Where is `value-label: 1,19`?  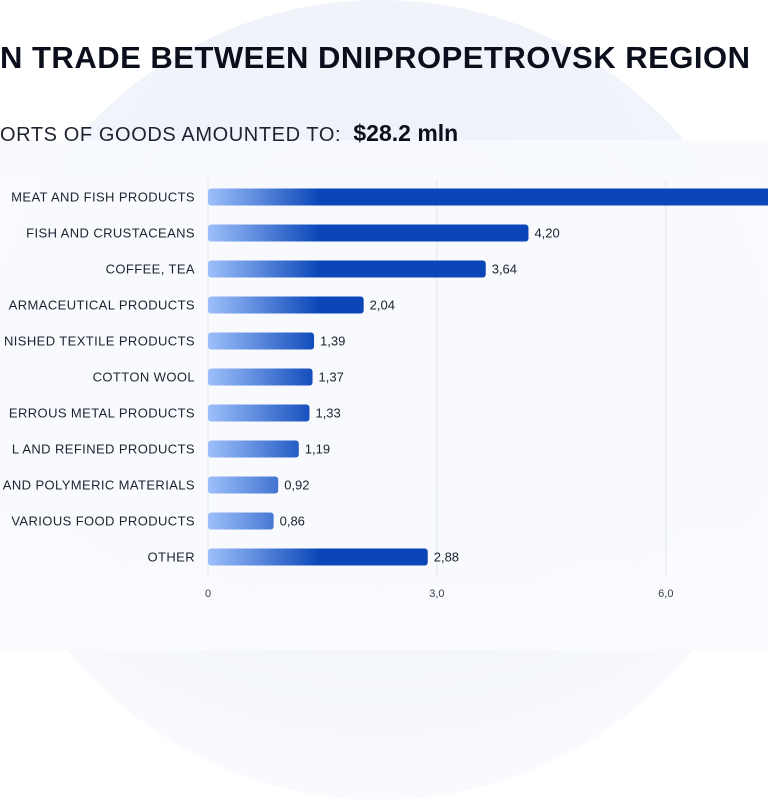 value-label: 1,19 is located at coordinates (317, 449).